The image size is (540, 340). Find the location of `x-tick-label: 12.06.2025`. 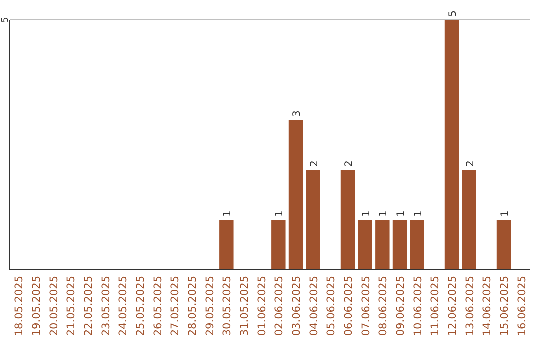

x-tick-label: 12.06.2025 is located at coordinates (453, 306).